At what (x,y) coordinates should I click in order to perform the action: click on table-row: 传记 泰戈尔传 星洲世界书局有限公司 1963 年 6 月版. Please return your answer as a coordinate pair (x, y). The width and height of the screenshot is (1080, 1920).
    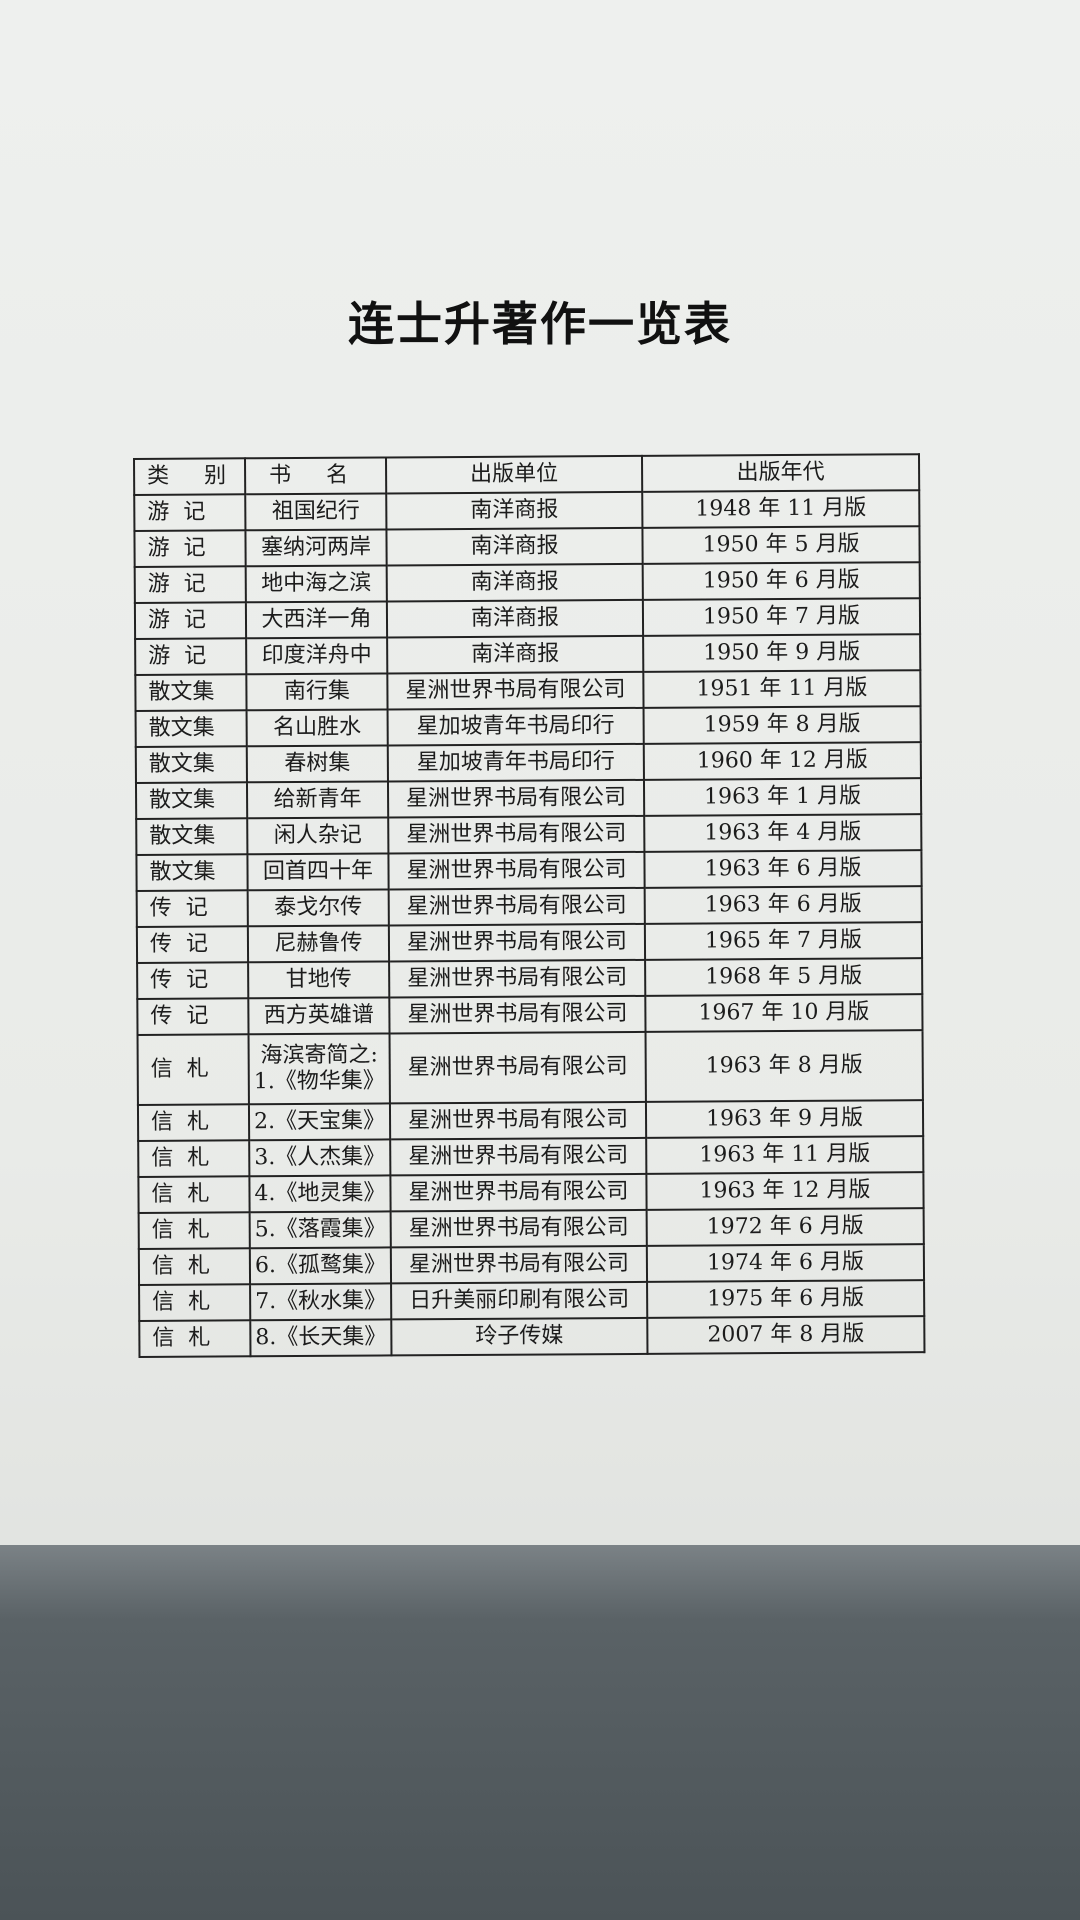
    Looking at the image, I should click on (529, 906).